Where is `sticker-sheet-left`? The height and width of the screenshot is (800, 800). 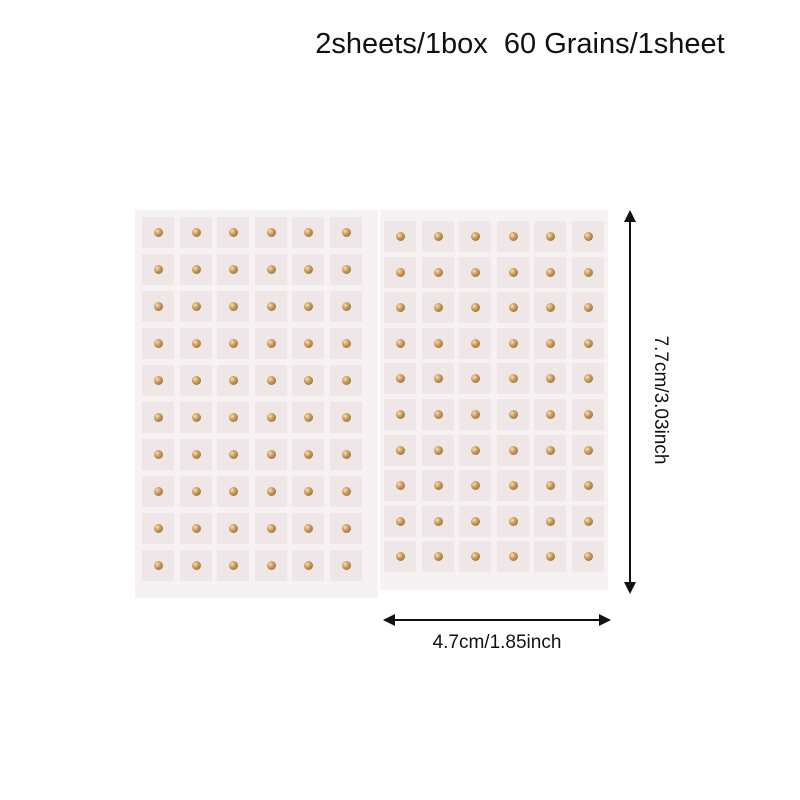
sticker-sheet-left is located at coordinates (256, 404).